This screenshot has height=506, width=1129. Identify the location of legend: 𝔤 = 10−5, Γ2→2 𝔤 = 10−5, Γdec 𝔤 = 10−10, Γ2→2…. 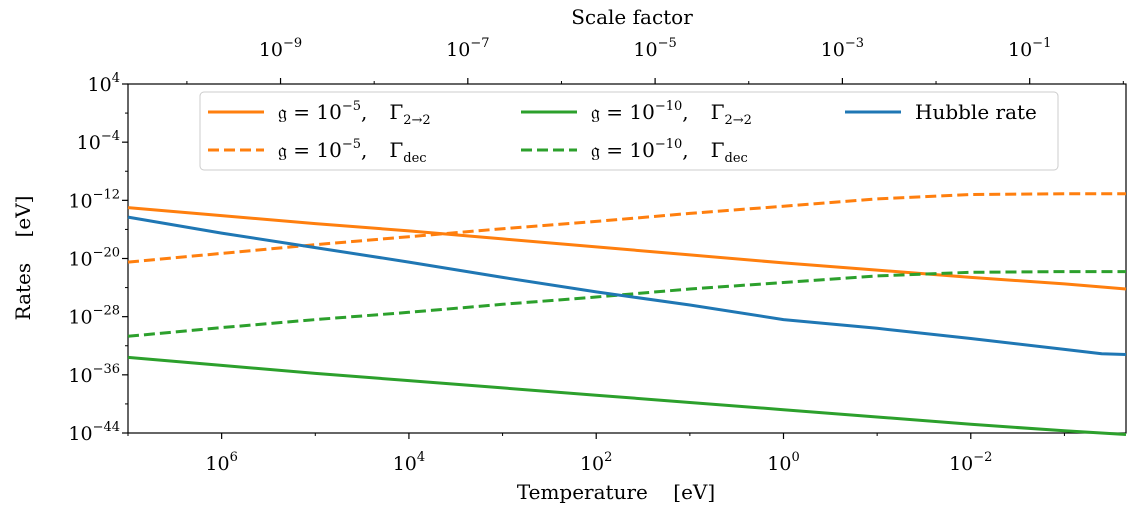
(629, 131).